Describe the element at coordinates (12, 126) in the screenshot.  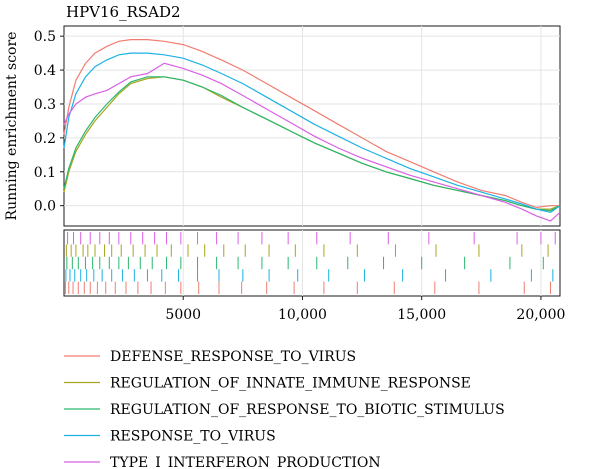
I see `y-axis-label: Running enrichment score` at that location.